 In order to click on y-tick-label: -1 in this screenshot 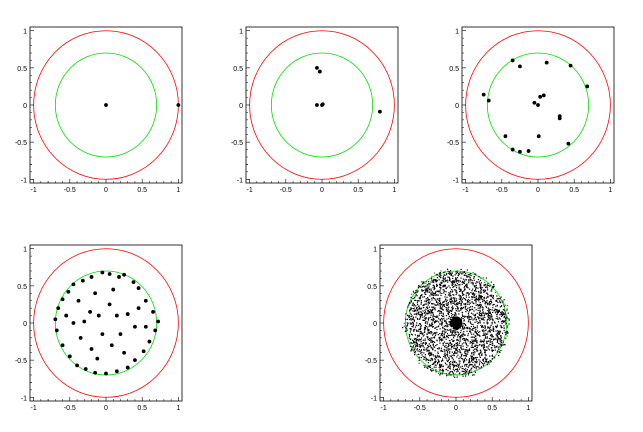, I will do `click(456, 180)`.